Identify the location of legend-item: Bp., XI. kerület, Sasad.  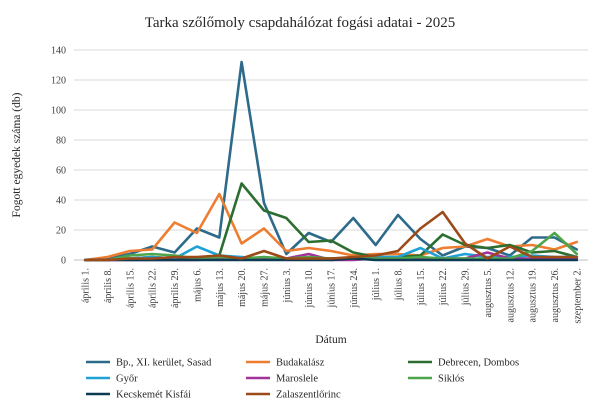
(149, 363).